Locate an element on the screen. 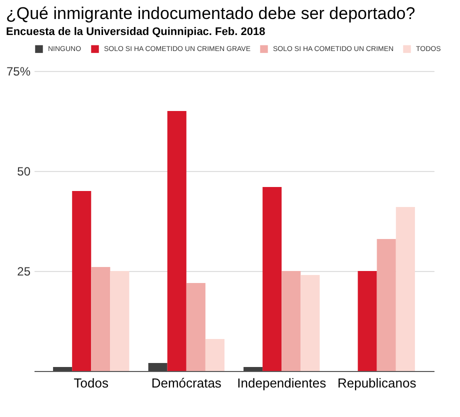 The width and height of the screenshot is (460, 417). y-tick-label: 25 is located at coordinates (24, 271).